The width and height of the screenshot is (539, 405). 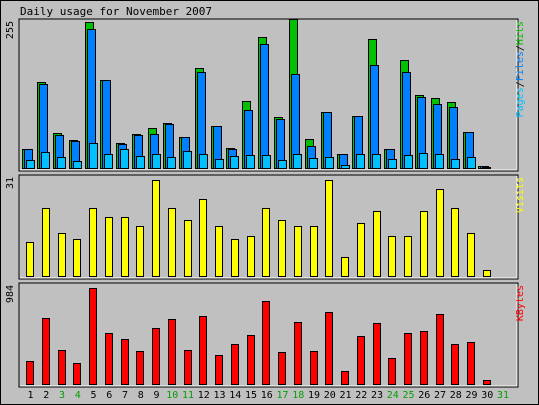 What do you see at coordinates (62, 395) in the screenshot?
I see `x-tick-label: 3` at bounding box center [62, 395].